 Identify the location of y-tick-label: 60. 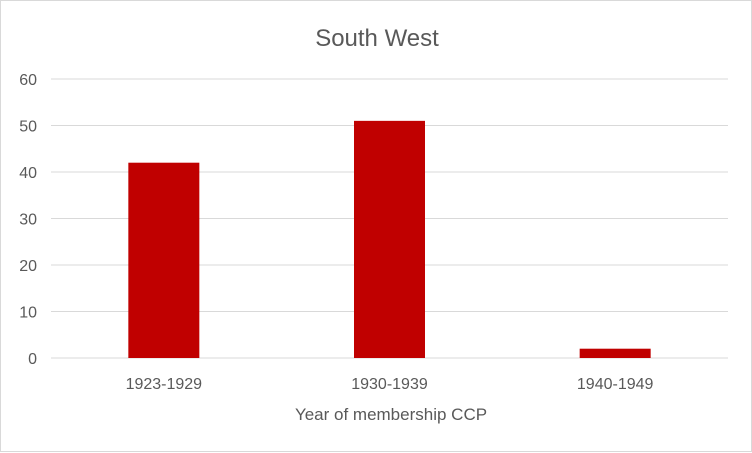
(28, 80).